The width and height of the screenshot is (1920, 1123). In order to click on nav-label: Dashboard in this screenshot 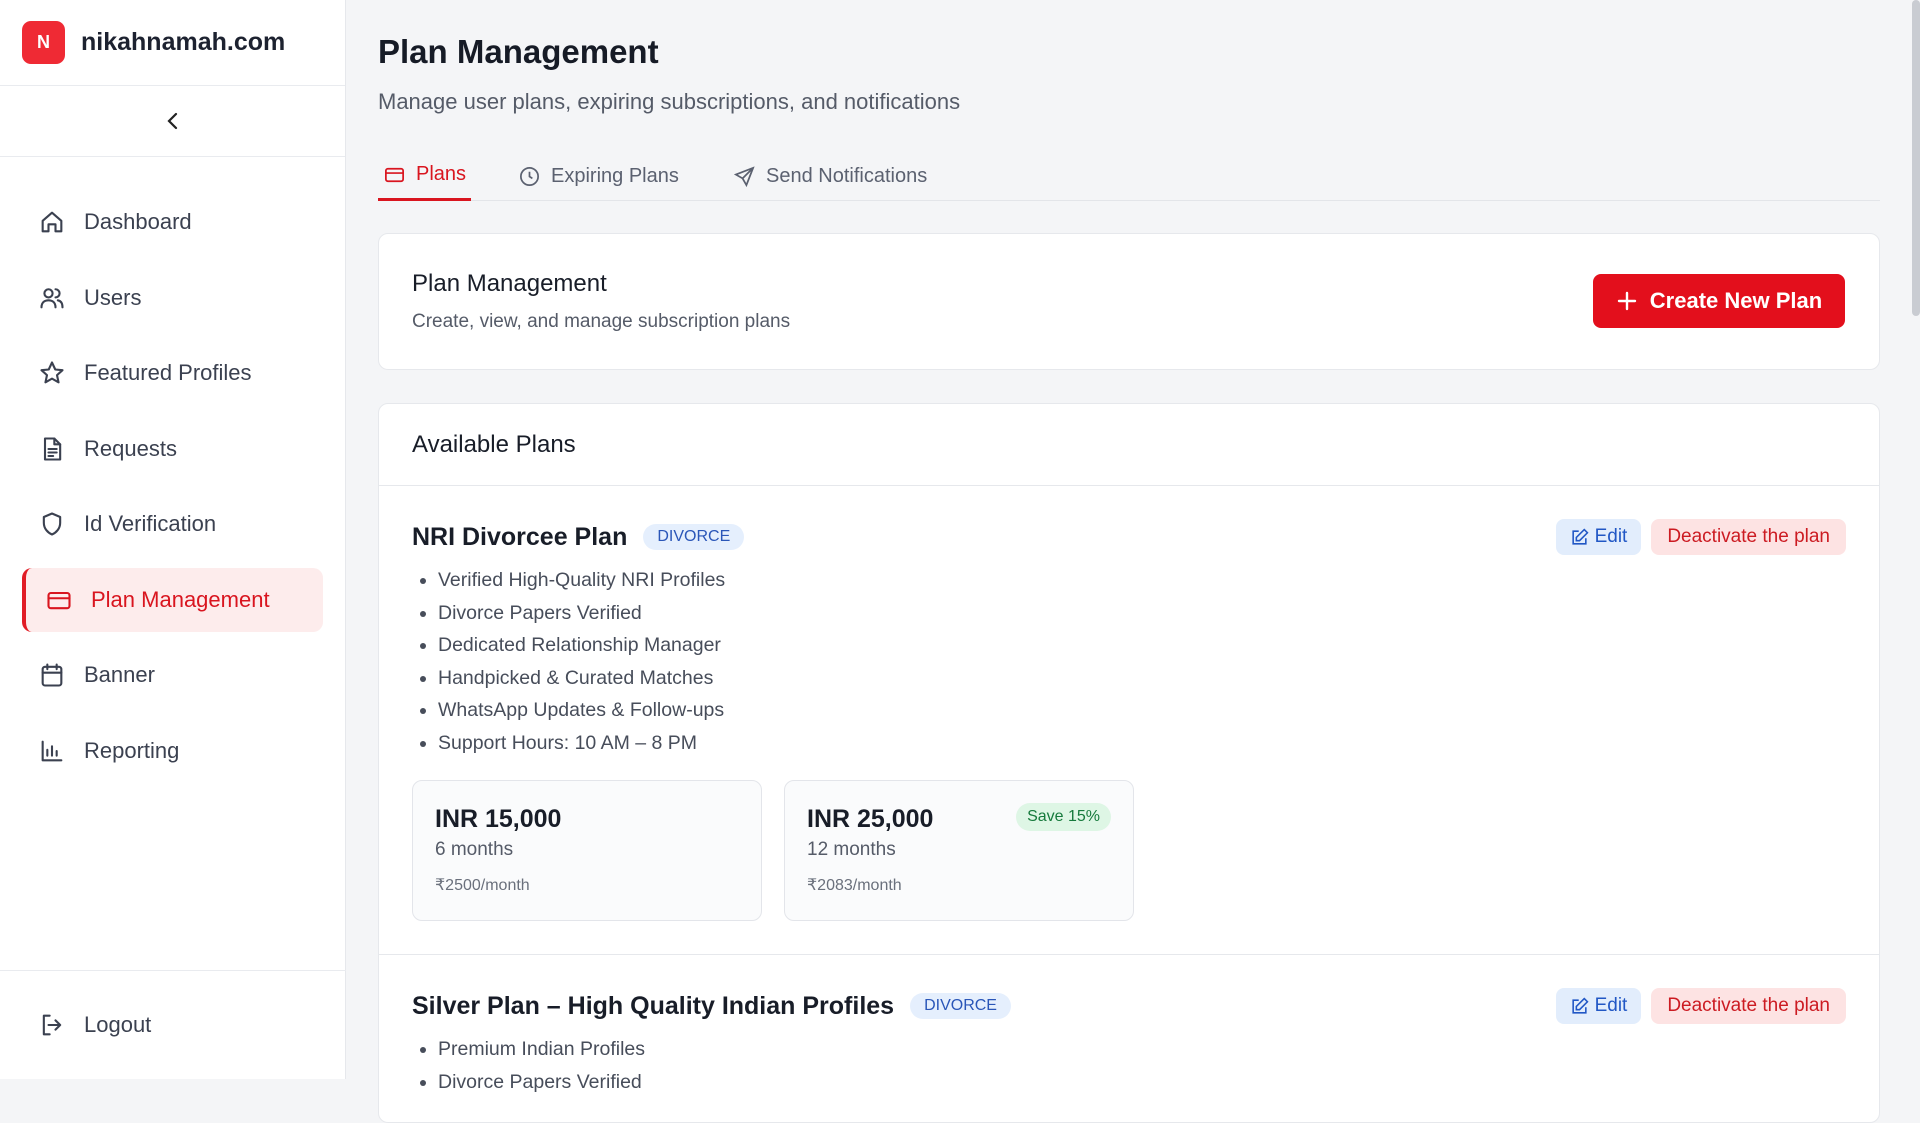, I will do `click(138, 221)`.